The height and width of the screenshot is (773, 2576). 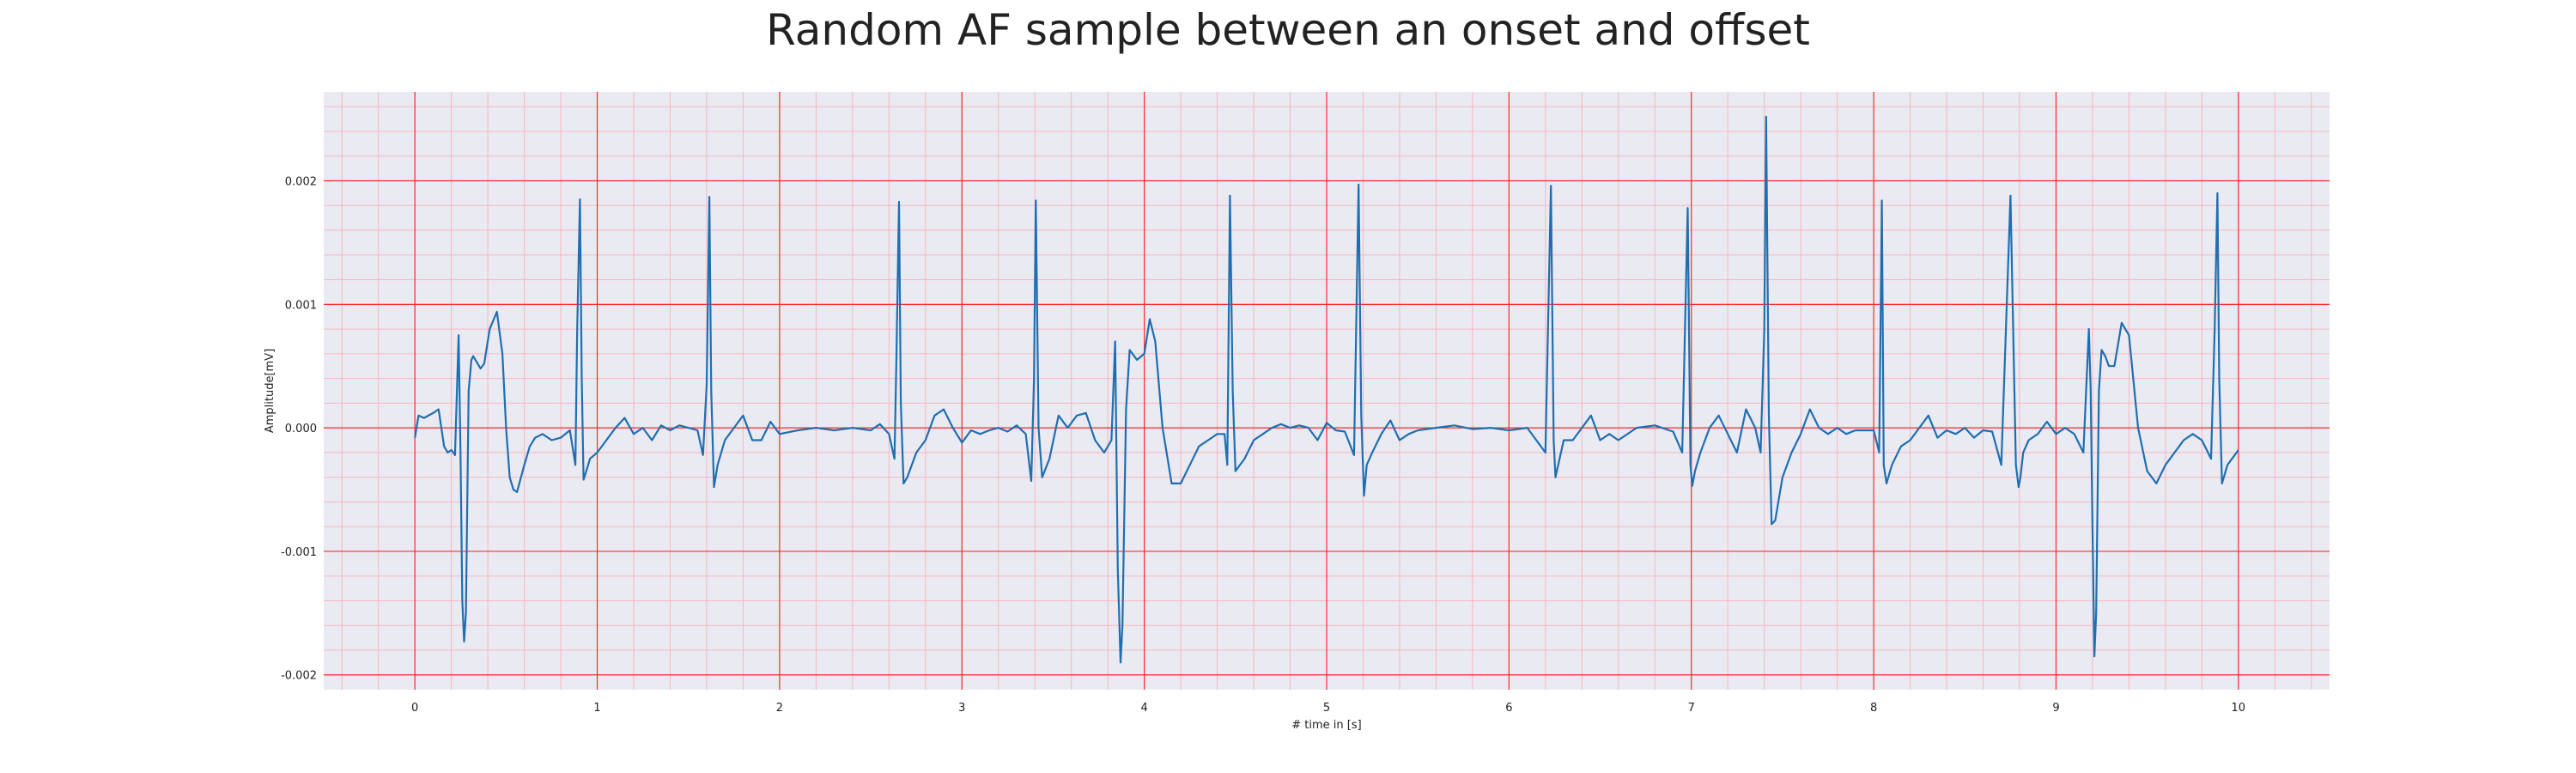 What do you see at coordinates (1692, 708) in the screenshot?
I see `x-tick-label: 7` at bounding box center [1692, 708].